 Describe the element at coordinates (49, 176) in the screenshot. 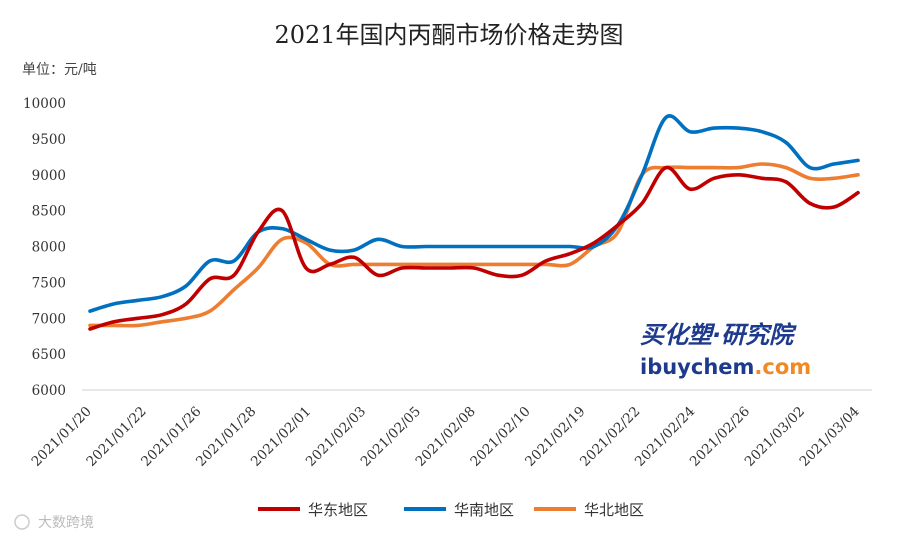

I see `y-tick-label: 9000` at that location.